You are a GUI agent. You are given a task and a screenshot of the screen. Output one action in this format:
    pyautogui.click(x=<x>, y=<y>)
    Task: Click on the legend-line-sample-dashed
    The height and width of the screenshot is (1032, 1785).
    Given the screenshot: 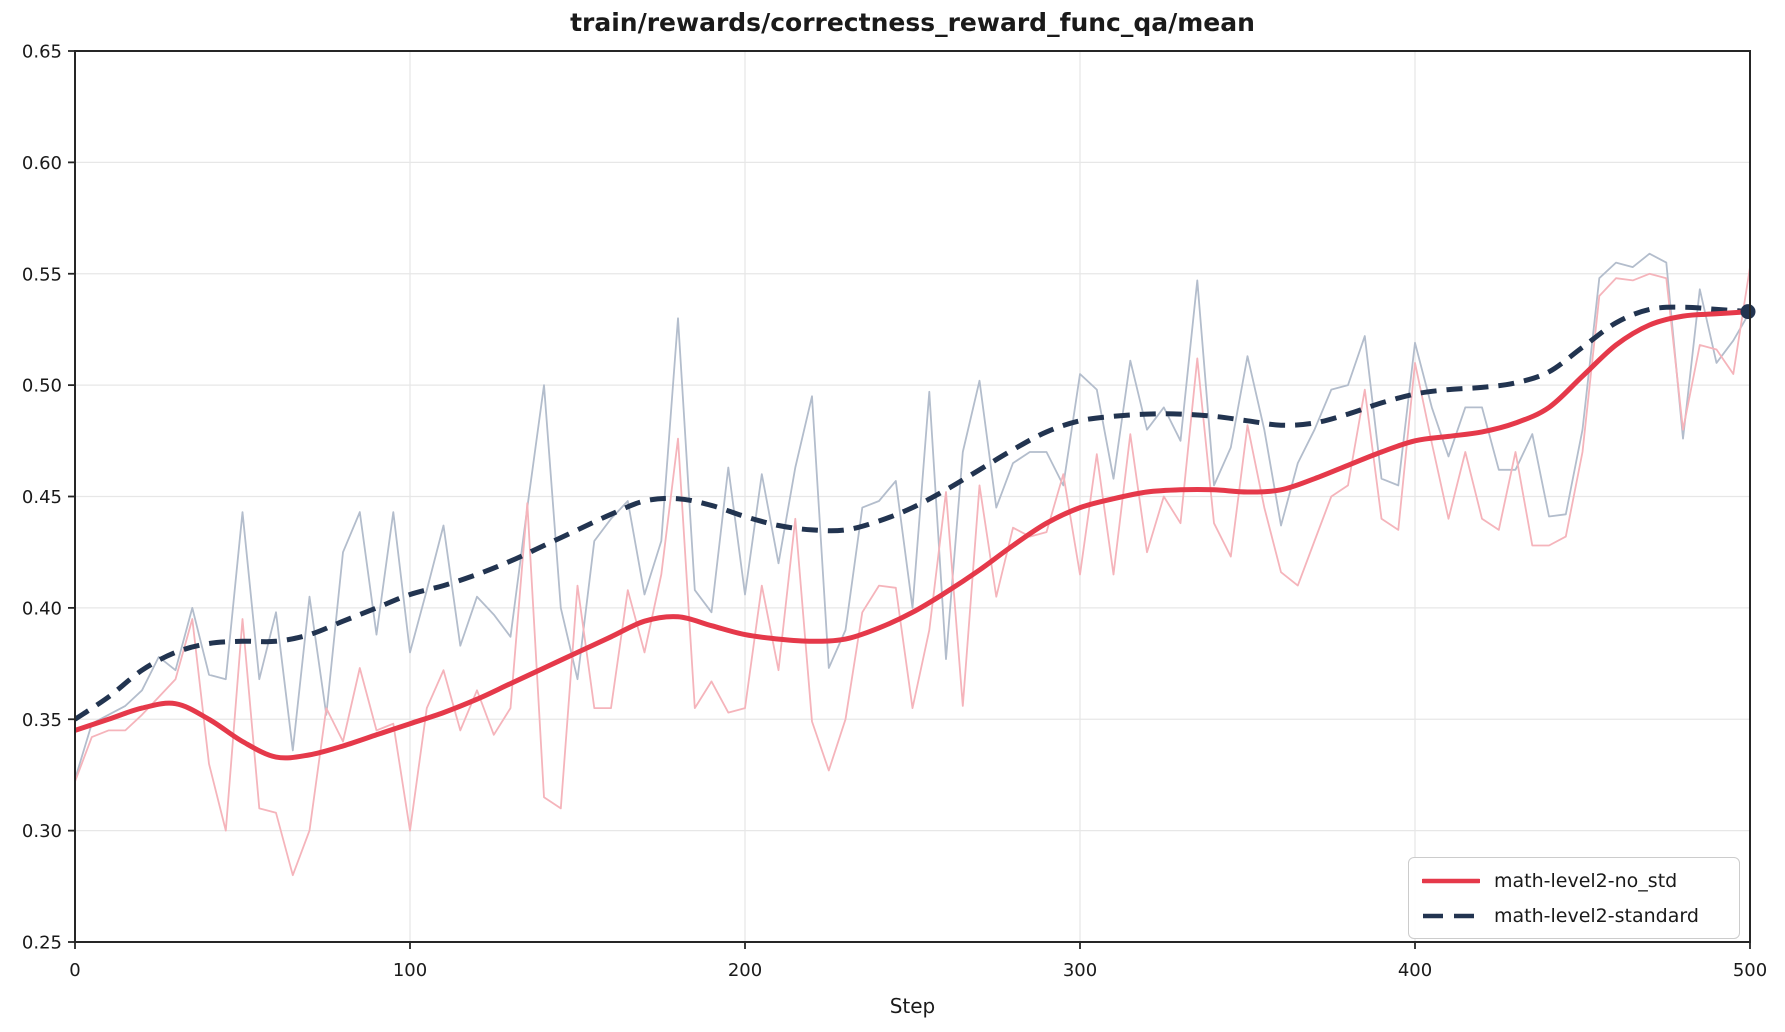 What is the action you would take?
    pyautogui.click(x=1451, y=915)
    